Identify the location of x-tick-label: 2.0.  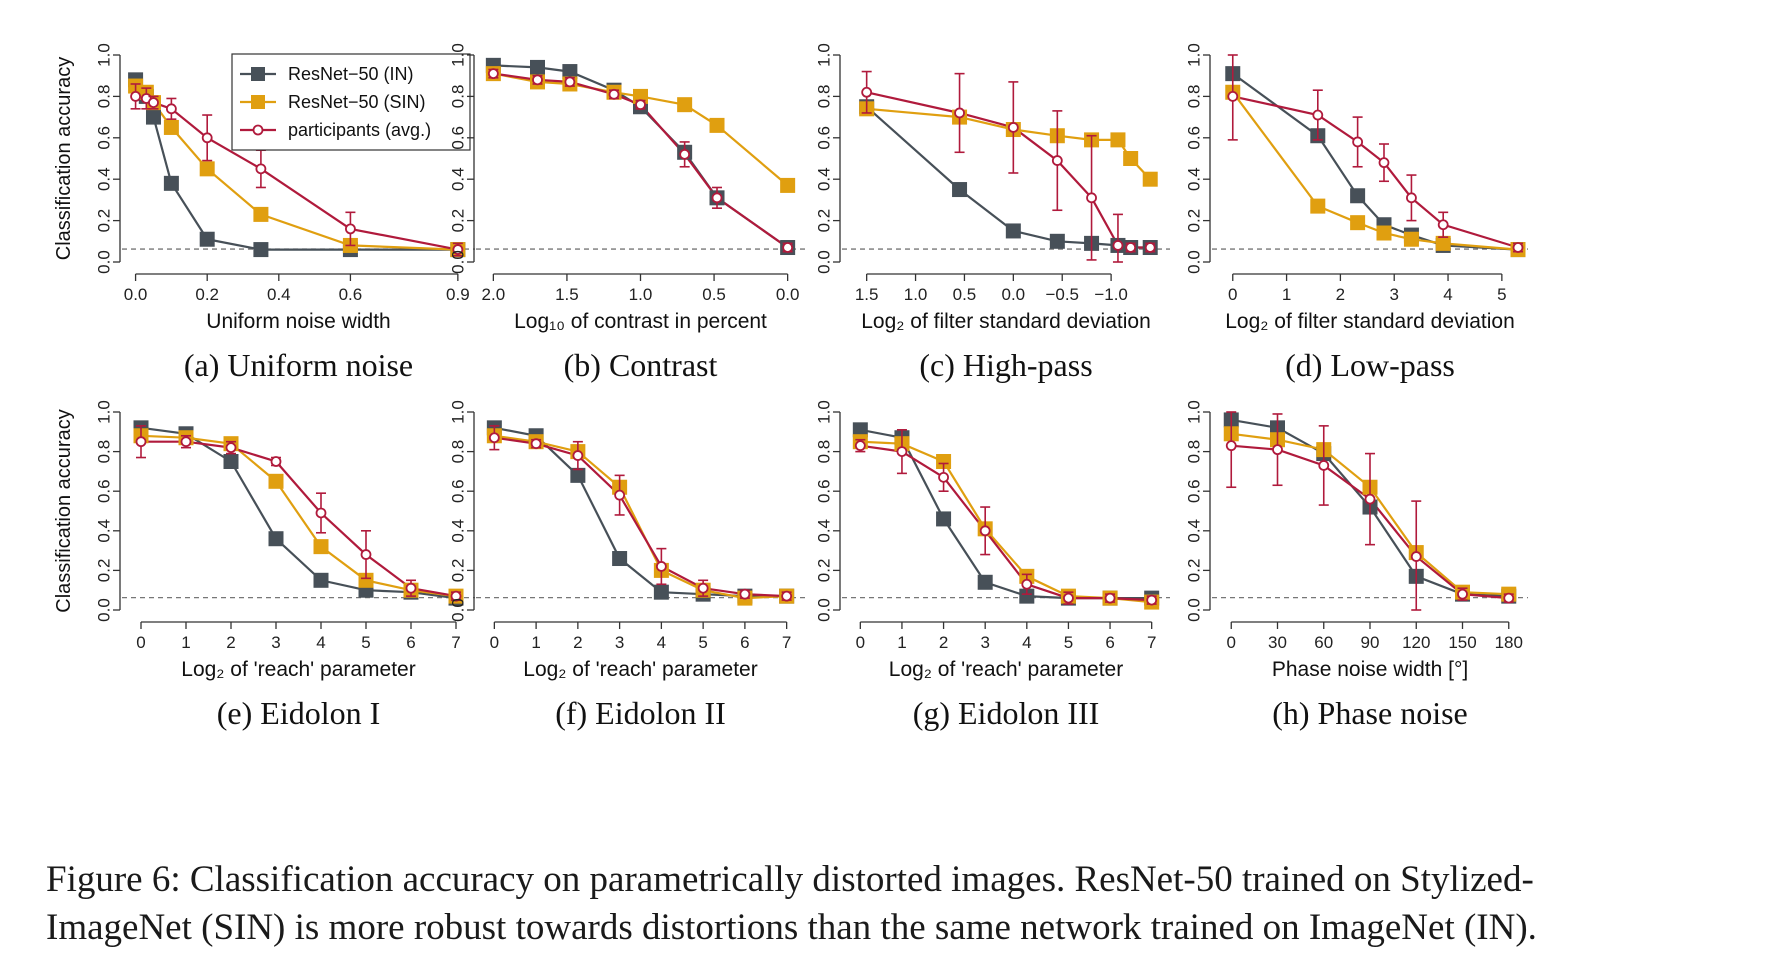
(494, 294).